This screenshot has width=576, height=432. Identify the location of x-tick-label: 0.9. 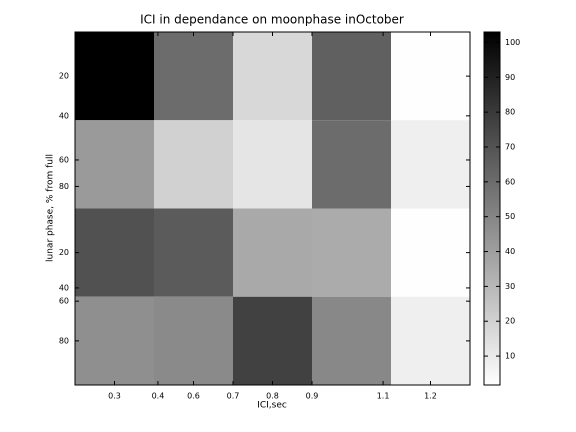
(312, 396).